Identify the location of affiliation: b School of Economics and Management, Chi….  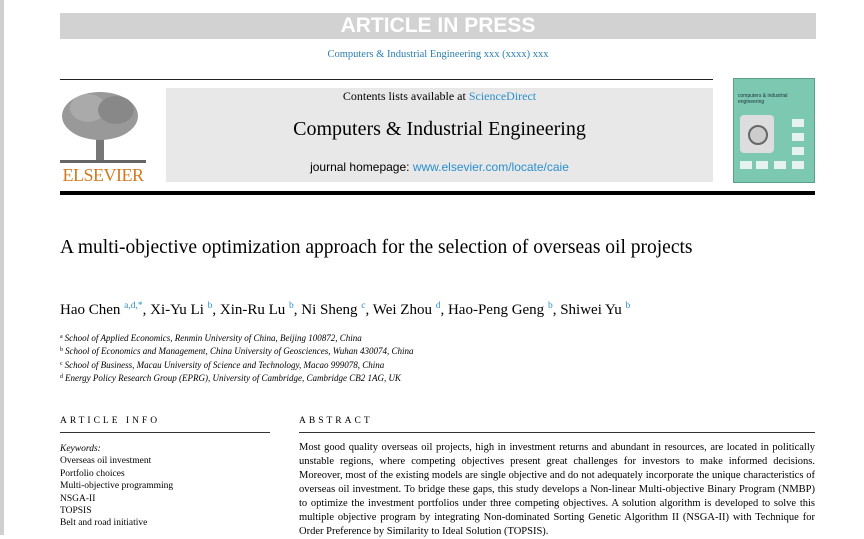
(237, 351).